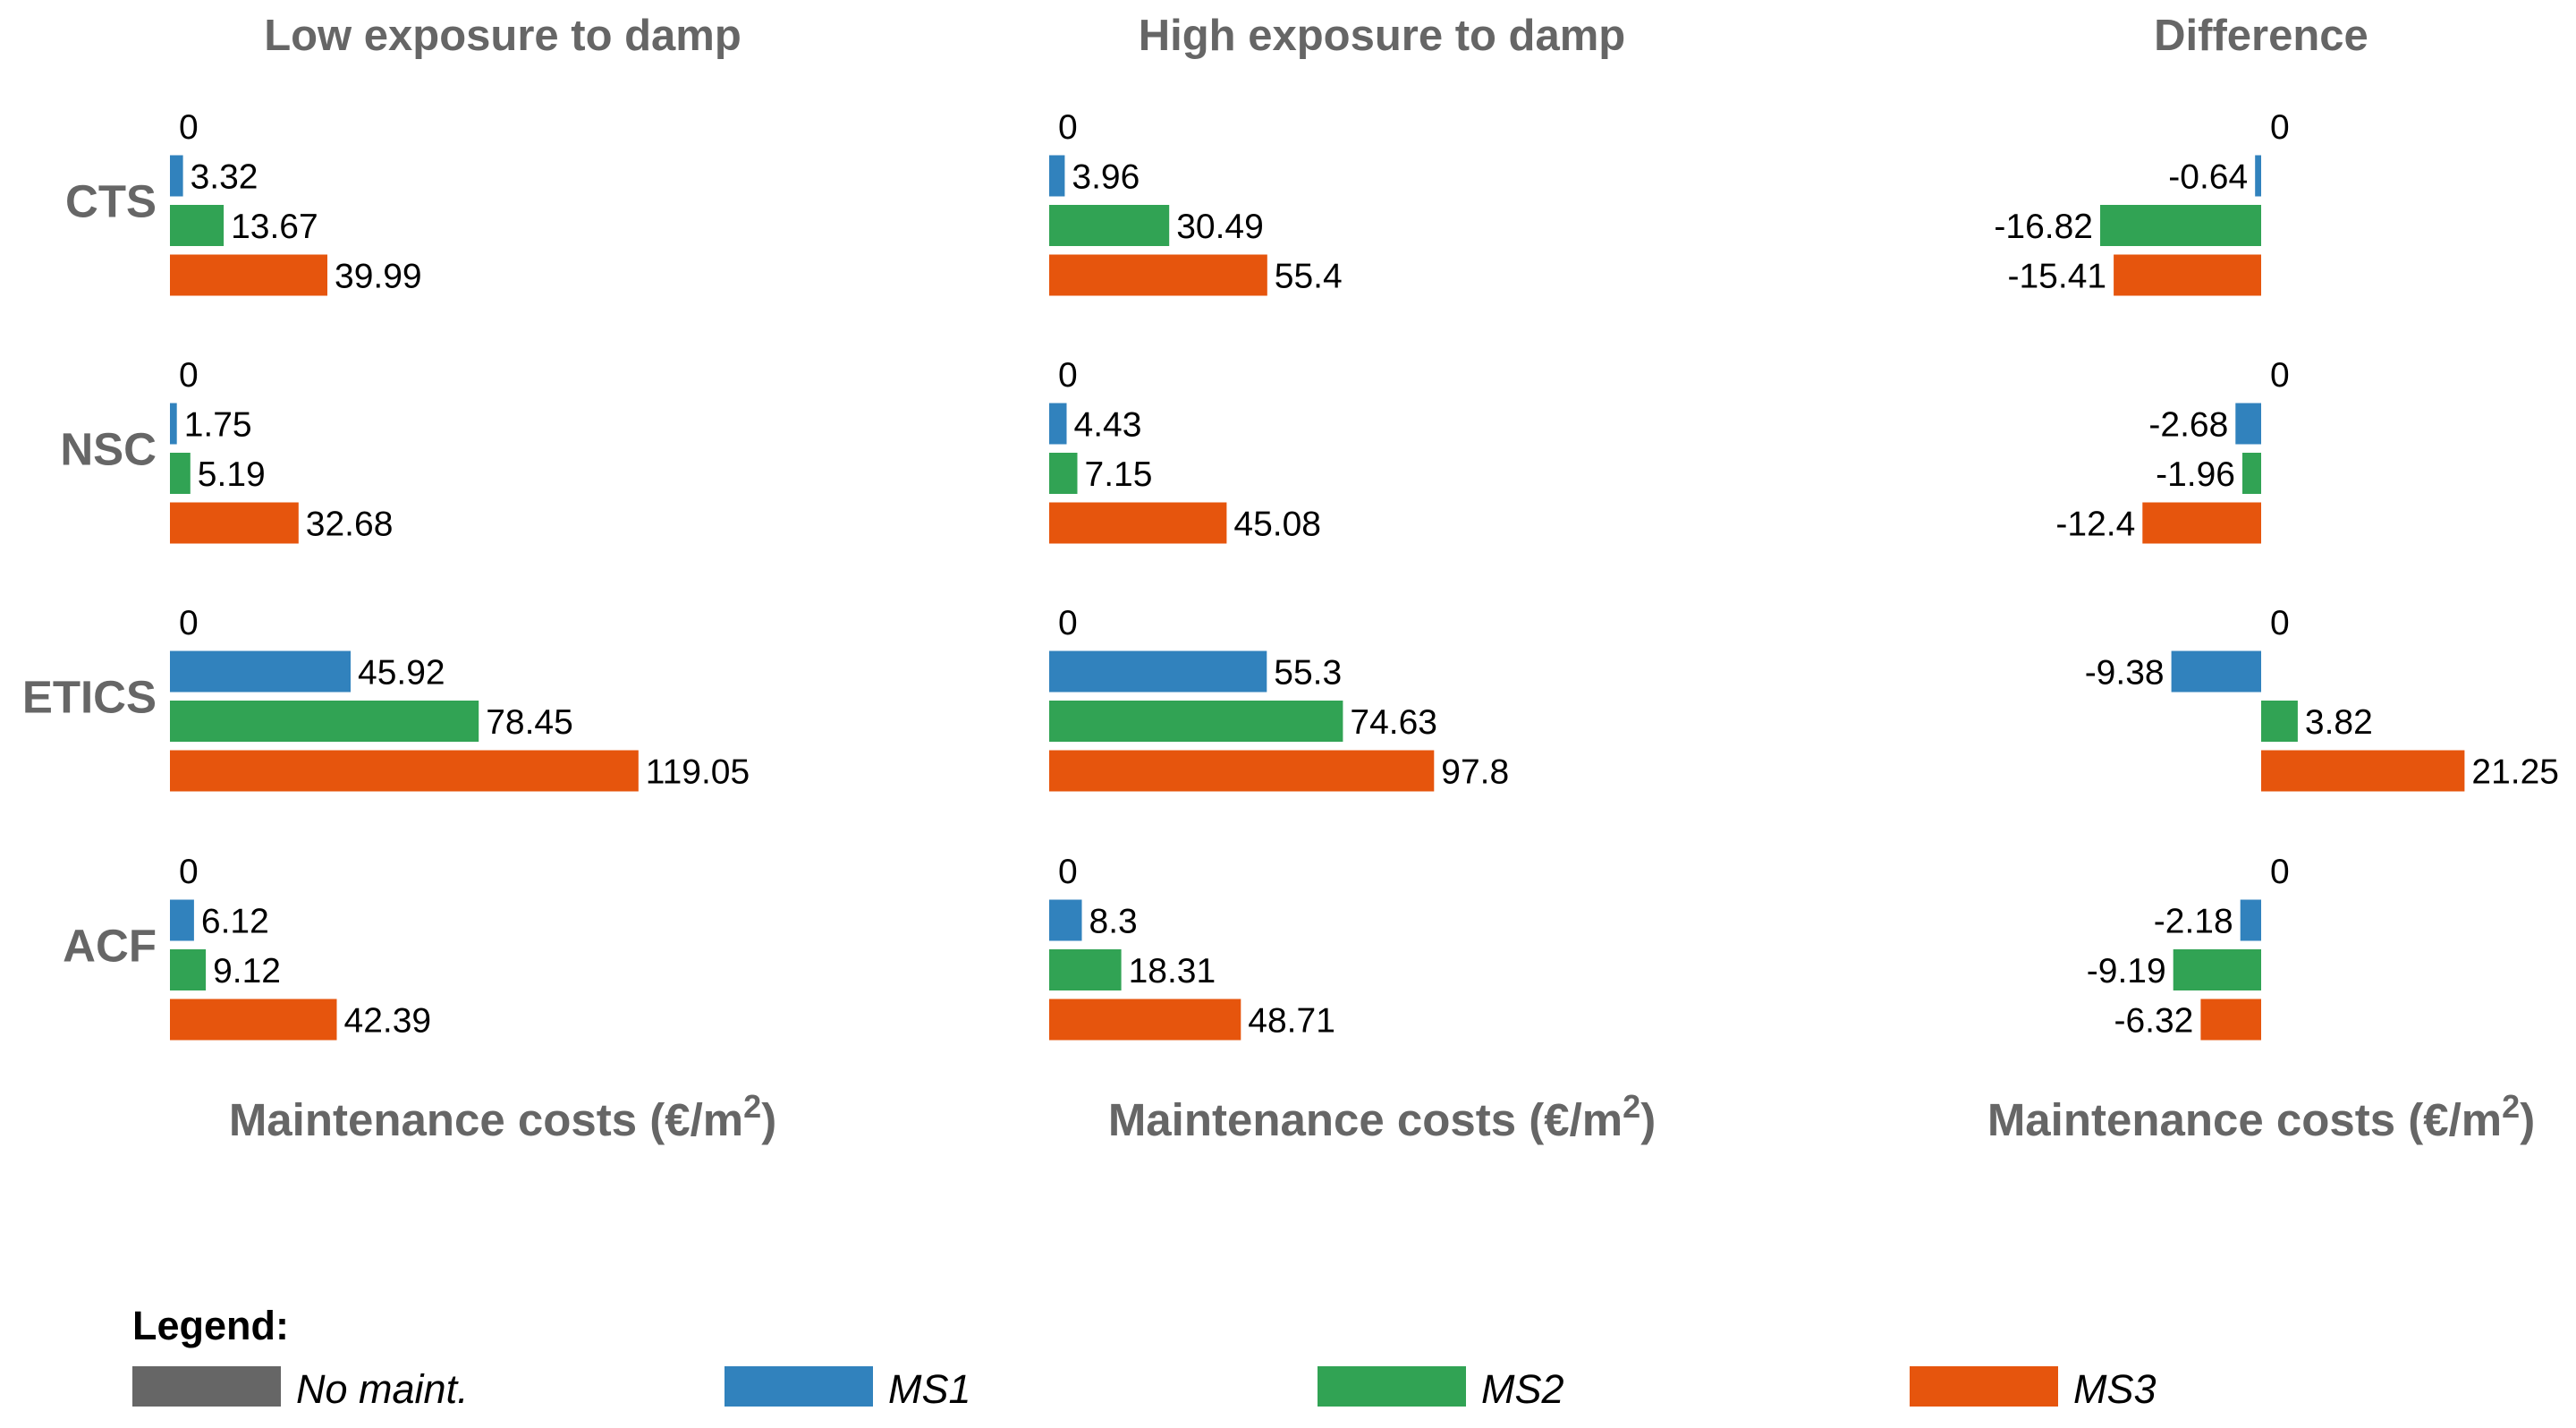 The width and height of the screenshot is (2576, 1428). What do you see at coordinates (89, 696) in the screenshot?
I see `category-label-etics: ETICS` at bounding box center [89, 696].